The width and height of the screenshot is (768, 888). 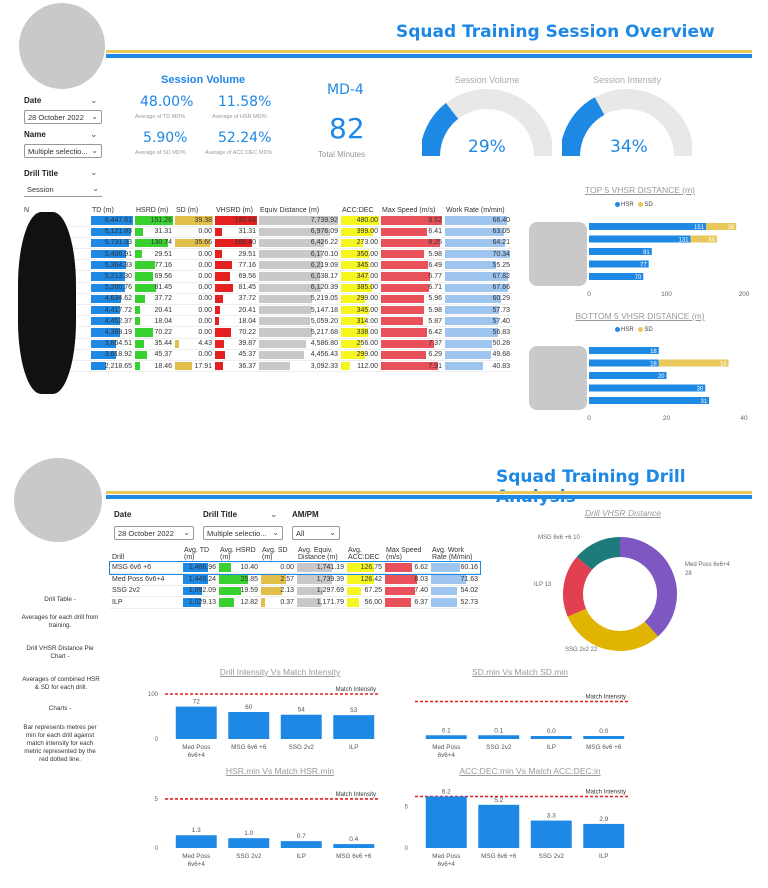 I want to click on table-cell: 4,368.19, so click(x=112, y=332).